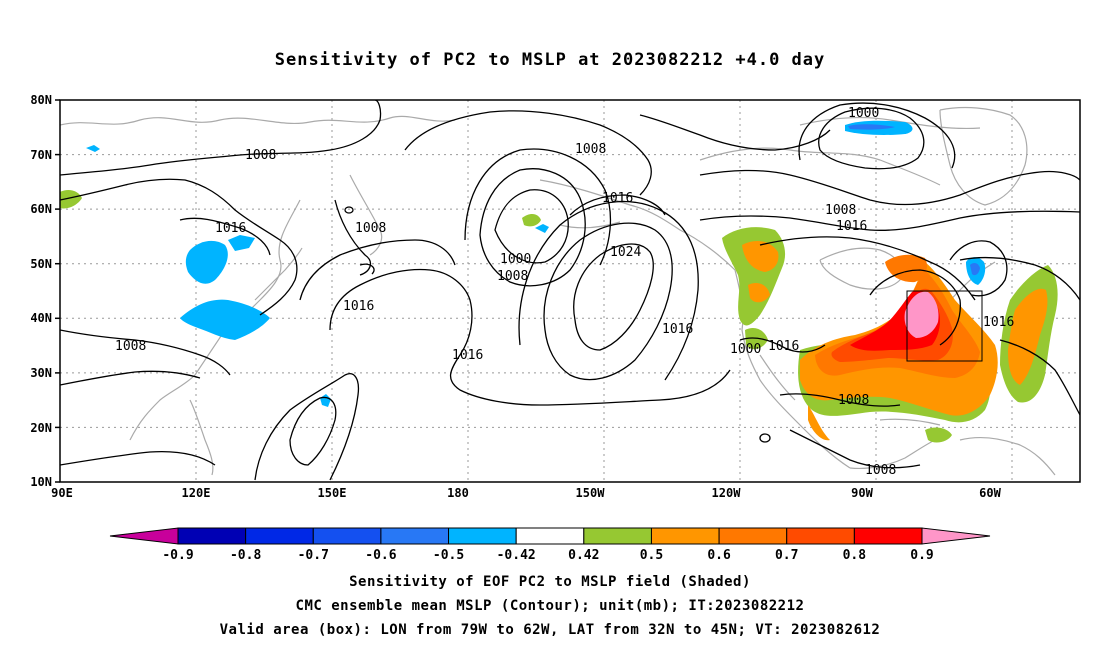  What do you see at coordinates (144, 536) in the screenshot?
I see `colorbar-low-arrow` at bounding box center [144, 536].